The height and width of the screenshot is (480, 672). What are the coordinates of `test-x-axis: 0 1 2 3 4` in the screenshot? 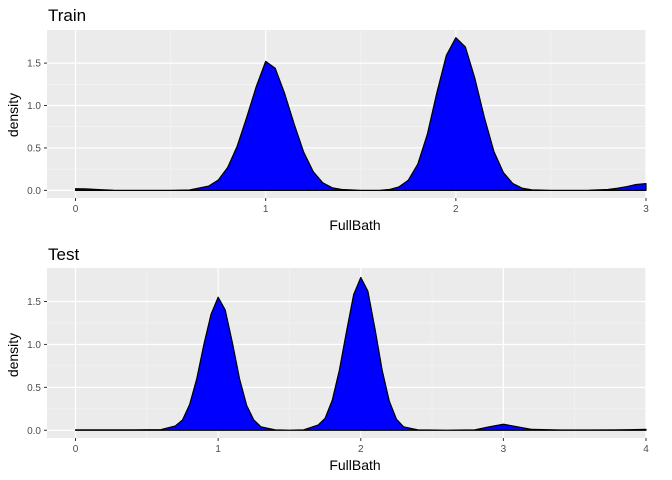 It's located at (361, 446).